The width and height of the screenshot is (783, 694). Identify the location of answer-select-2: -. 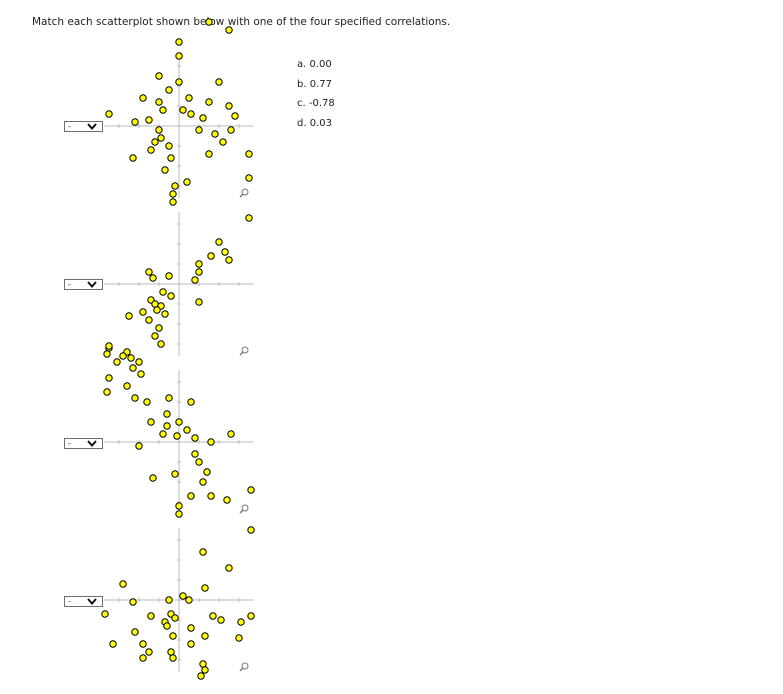
(83, 284).